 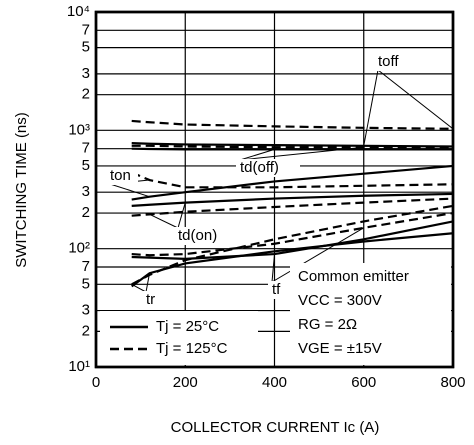 I want to click on curve-label: ton, so click(x=120, y=175).